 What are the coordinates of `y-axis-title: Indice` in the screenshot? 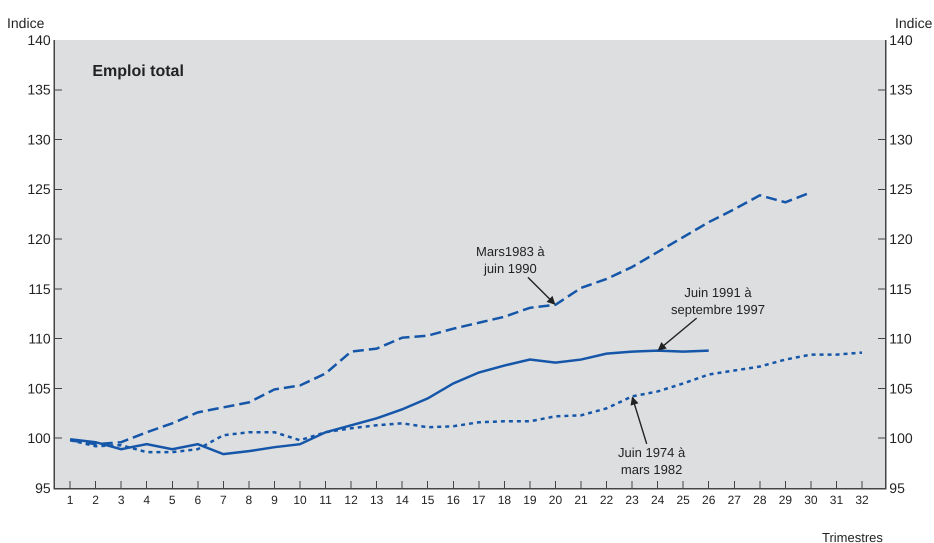 It's located at (26, 23).